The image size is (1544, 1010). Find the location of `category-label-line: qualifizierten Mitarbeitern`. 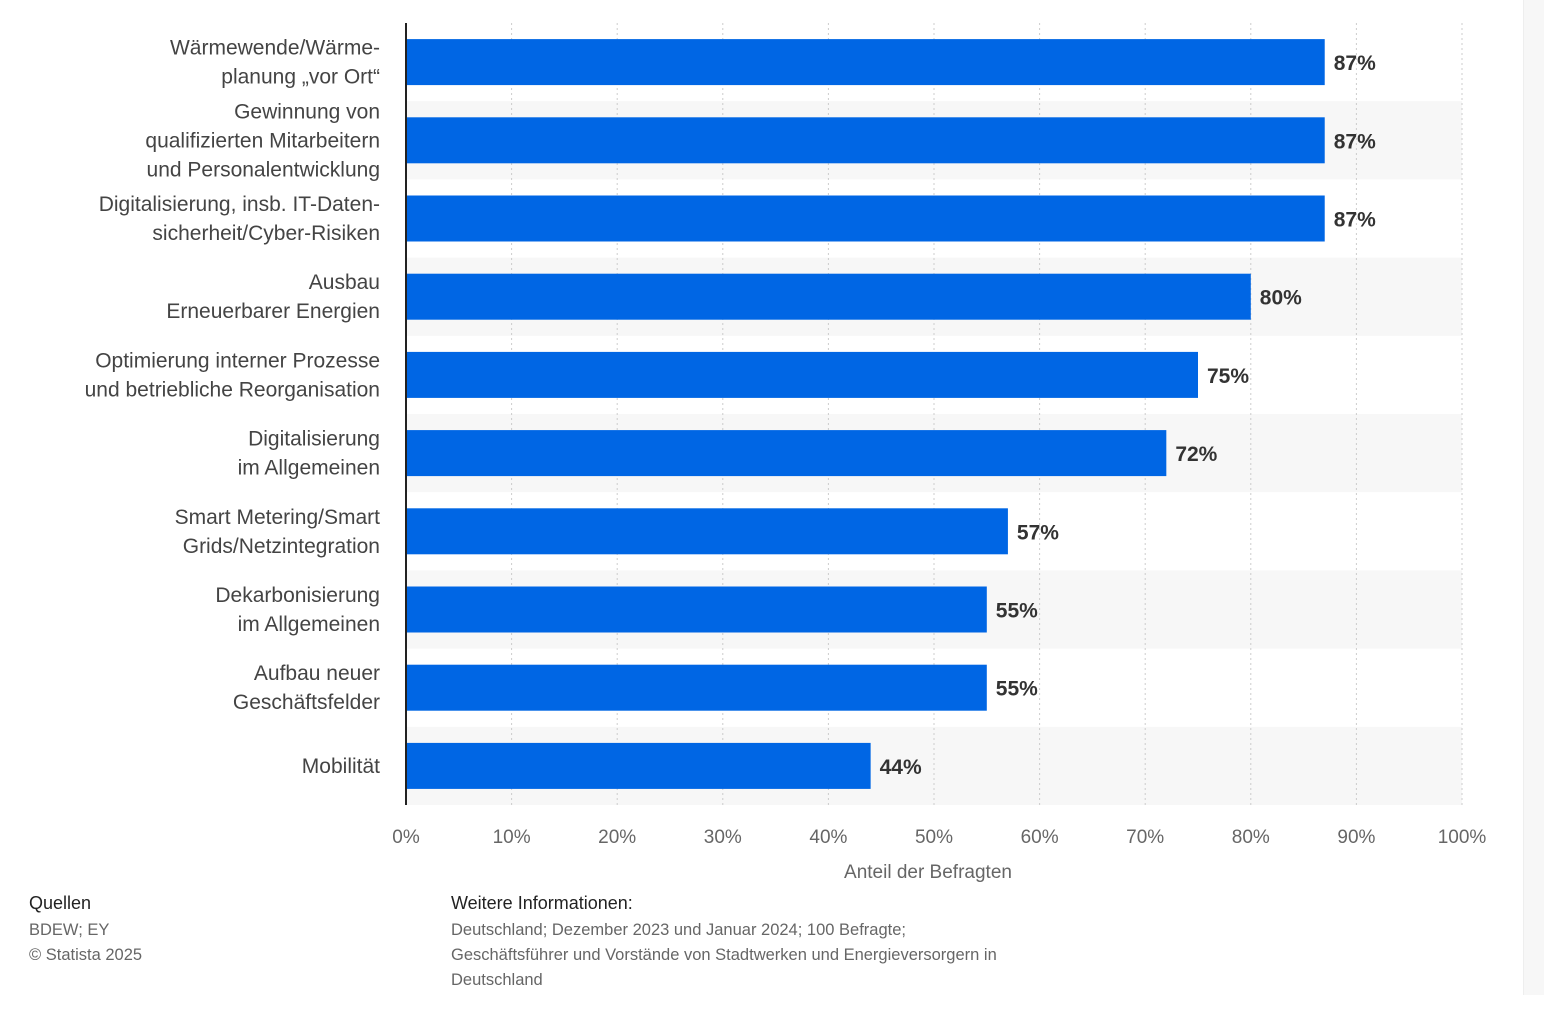

category-label-line: qualifizierten Mitarbeitern is located at coordinates (262, 140).